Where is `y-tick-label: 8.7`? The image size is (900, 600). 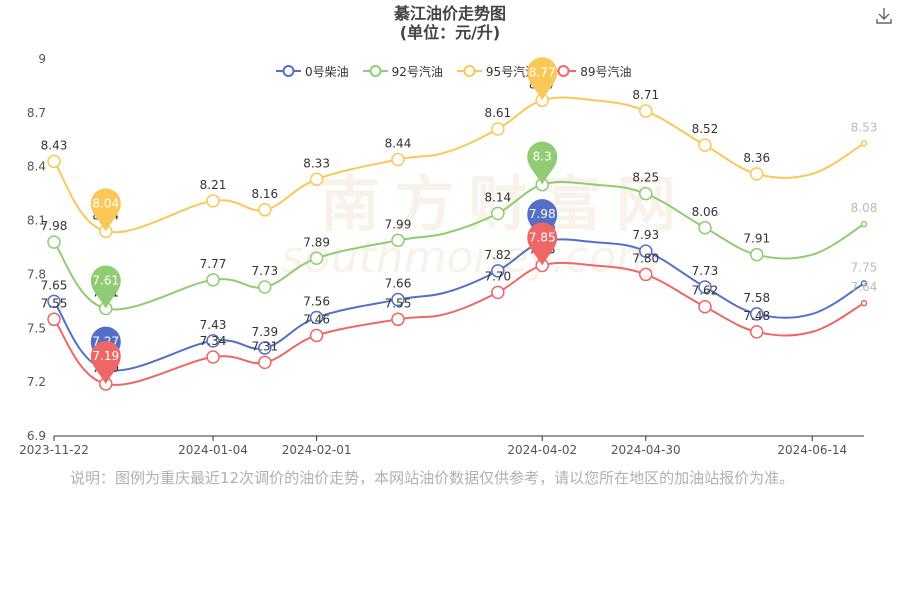 y-tick-label: 8.7 is located at coordinates (36, 113).